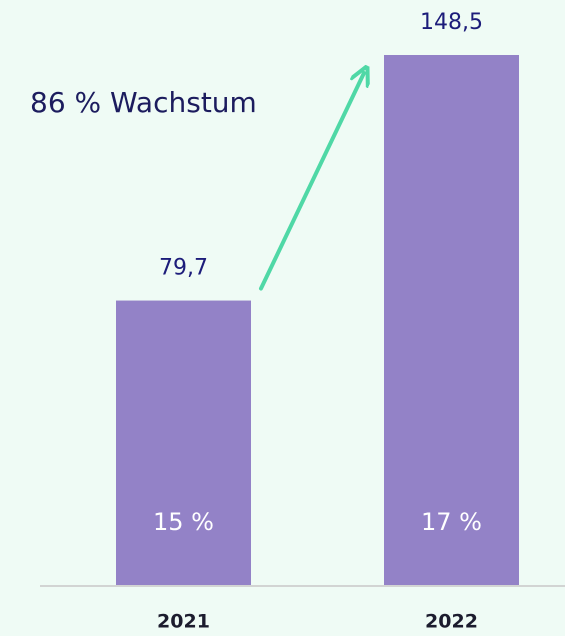 The height and width of the screenshot is (636, 565). I want to click on inner-label: 17 %, so click(451, 522).